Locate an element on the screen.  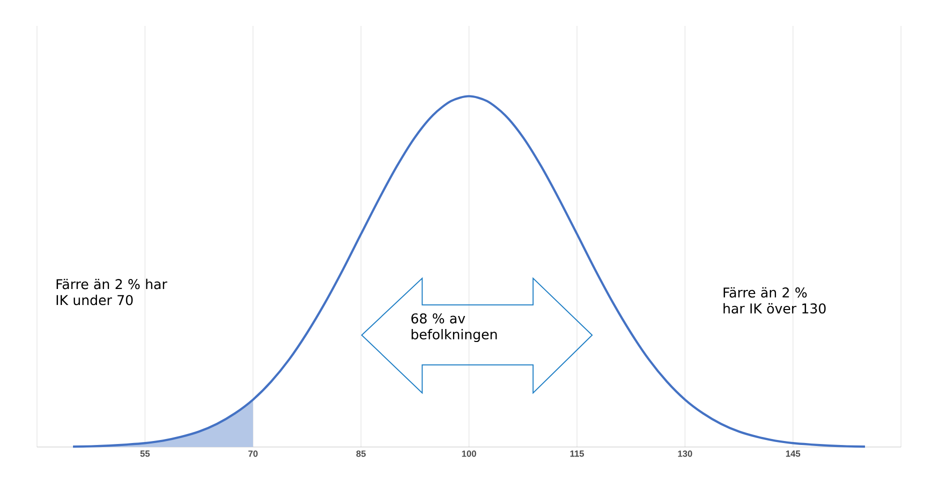
x-tick-label: 55 is located at coordinates (145, 453).